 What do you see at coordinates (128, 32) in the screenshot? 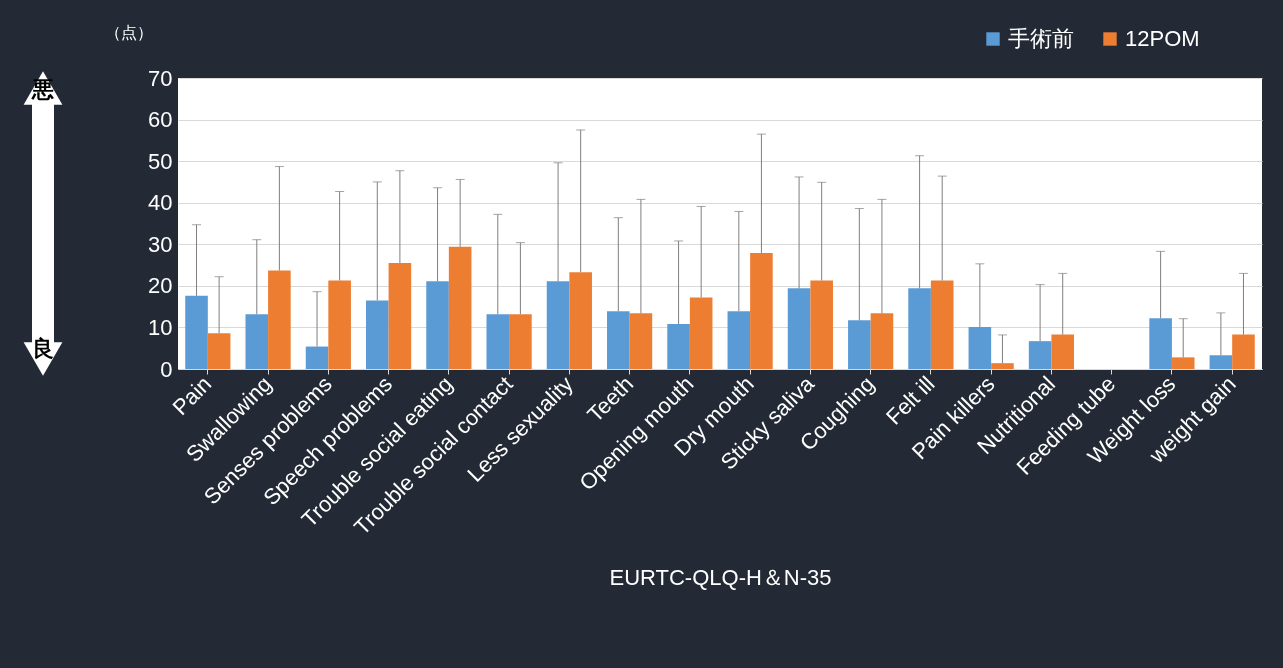
I see `y-axis-title: （点）` at bounding box center [128, 32].